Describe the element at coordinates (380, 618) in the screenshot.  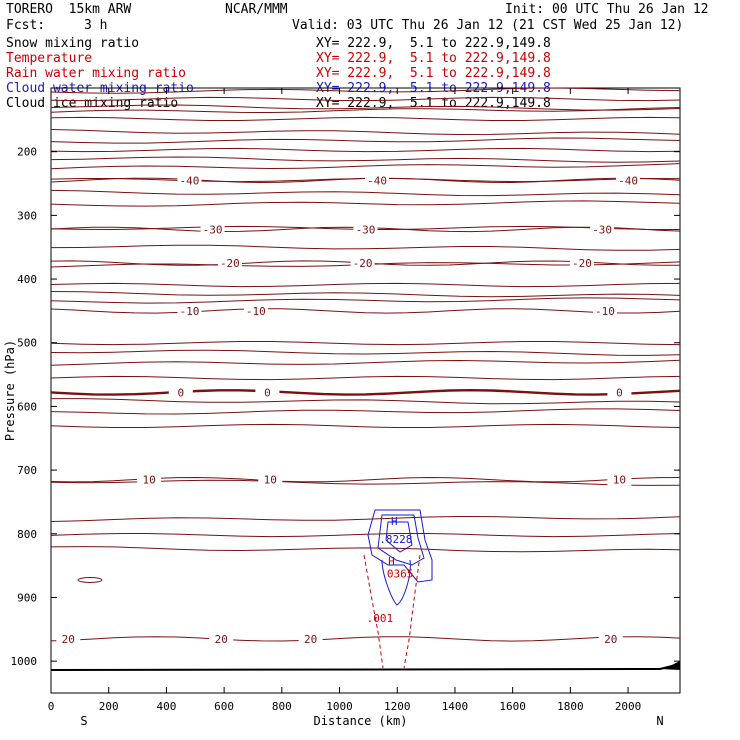
I see `contour-annotation: .001` at that location.